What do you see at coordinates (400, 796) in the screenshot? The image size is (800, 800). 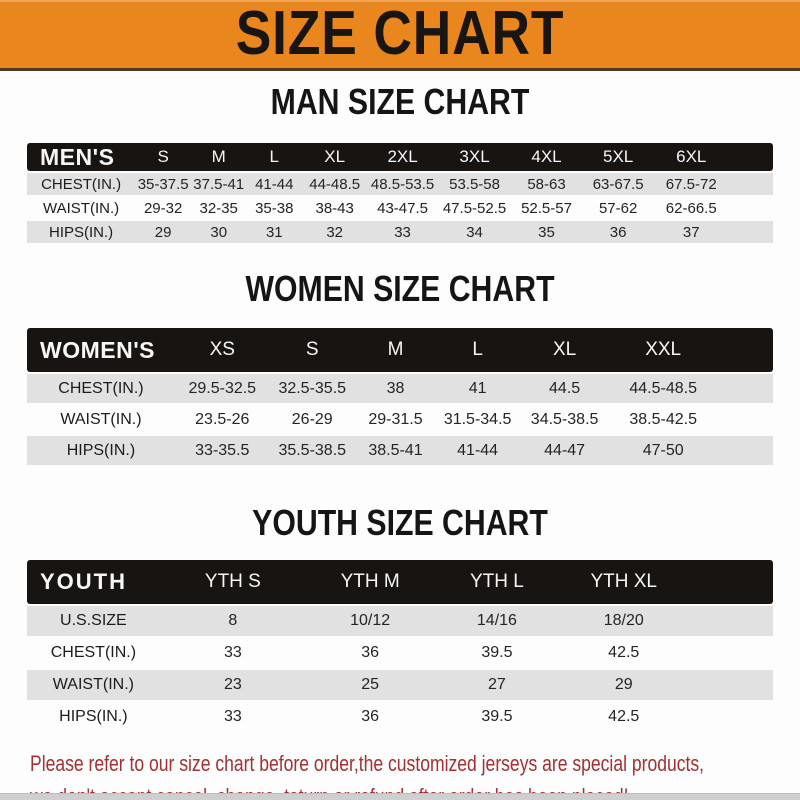 I see `bottom-divider` at bounding box center [400, 796].